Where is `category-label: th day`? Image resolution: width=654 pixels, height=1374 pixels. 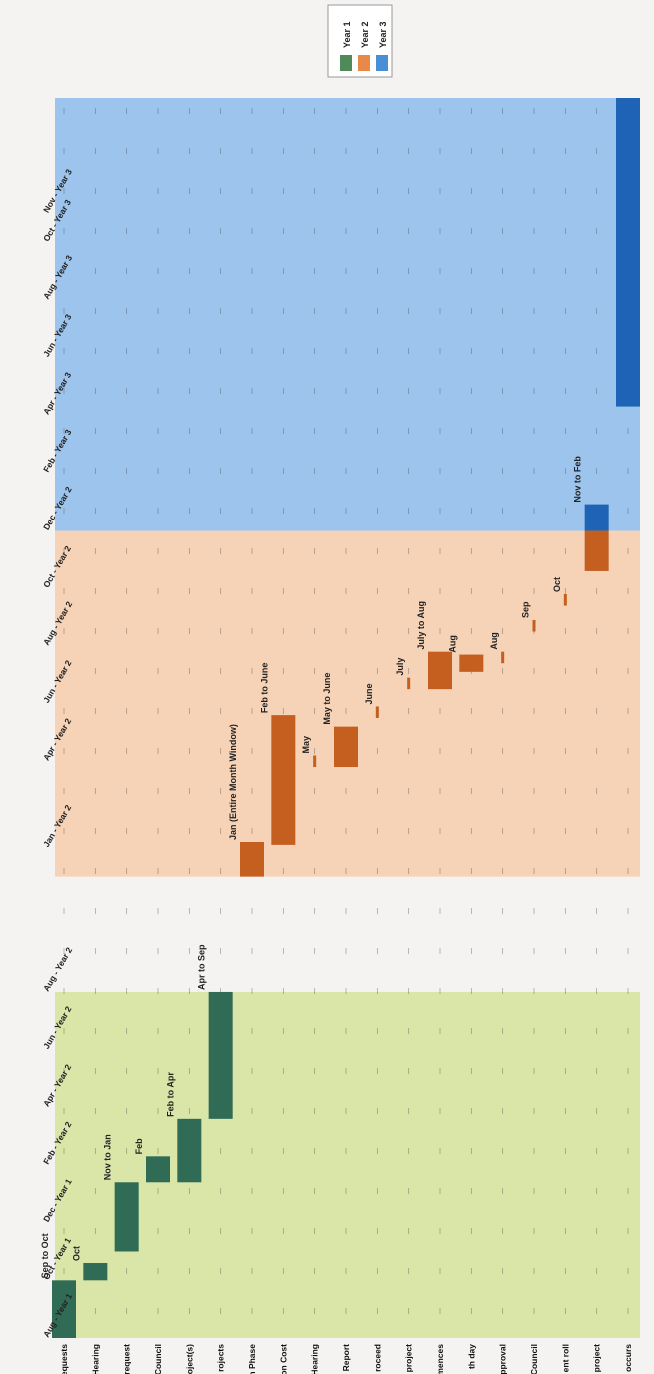
category-label: th day is located at coordinates (471, 1356).